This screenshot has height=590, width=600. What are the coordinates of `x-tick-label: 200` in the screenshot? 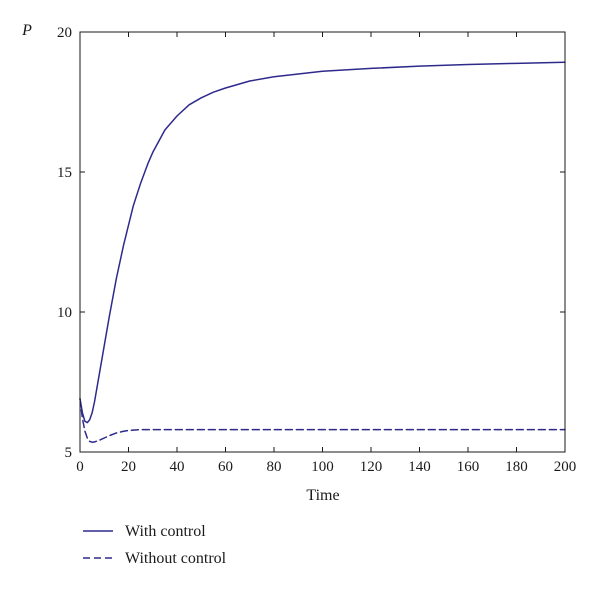 It's located at (565, 467).